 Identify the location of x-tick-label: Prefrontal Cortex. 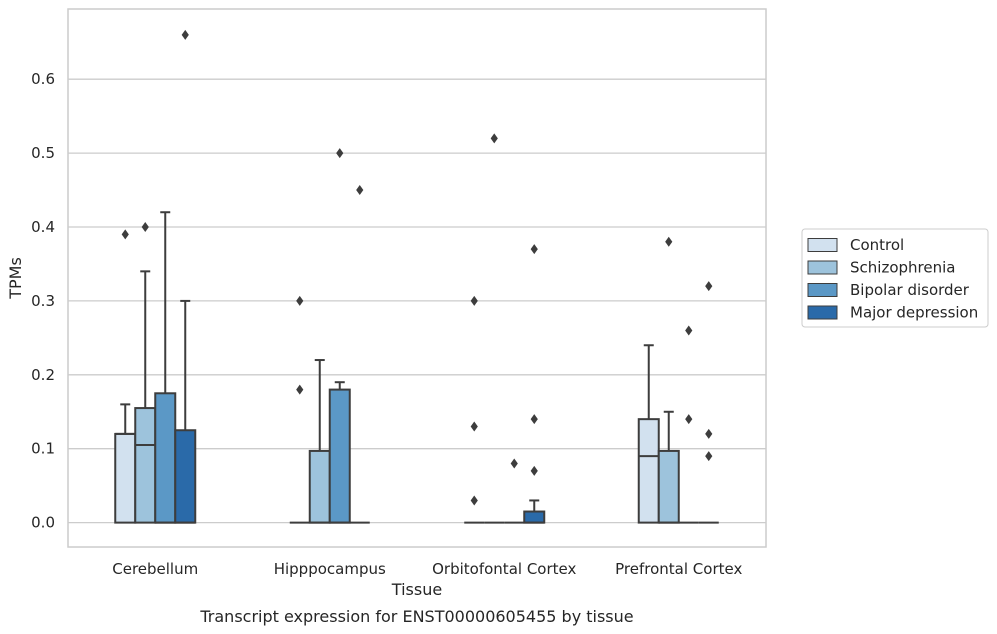
(678, 569).